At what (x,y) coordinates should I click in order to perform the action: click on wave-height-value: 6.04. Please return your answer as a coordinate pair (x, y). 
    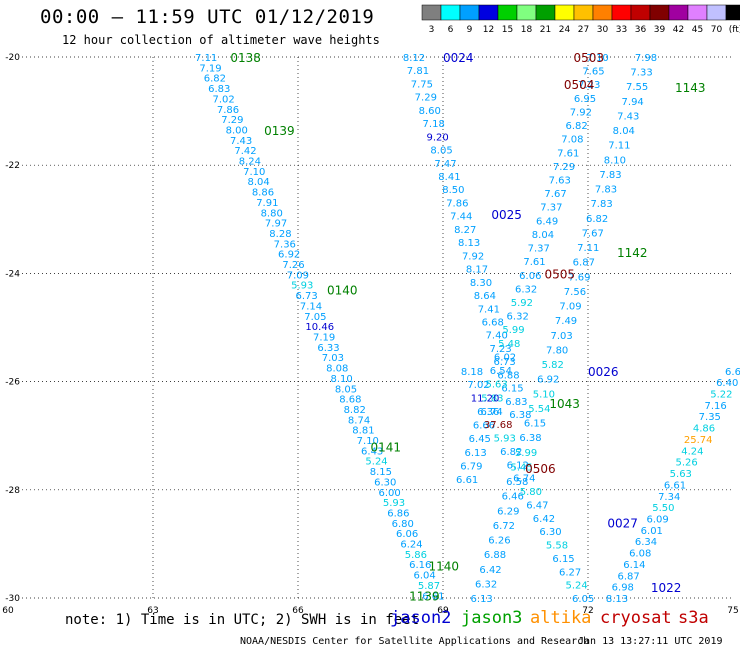
    Looking at the image, I should click on (424, 576).